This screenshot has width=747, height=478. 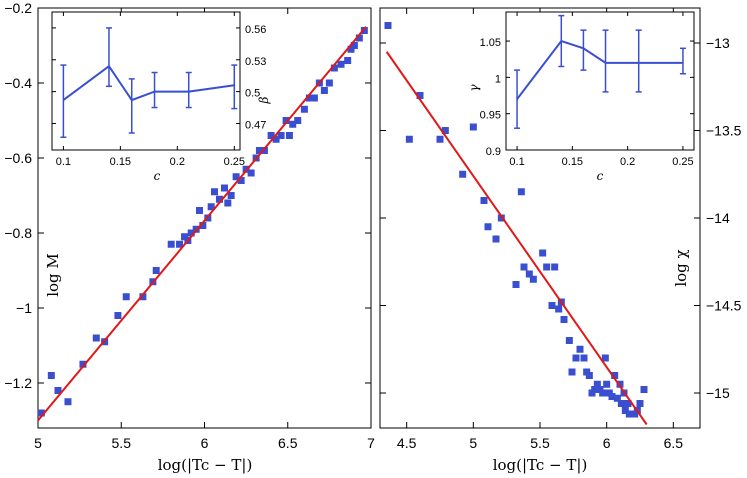 I want to click on right-inset-plot-frame, so click(x=600, y=81).